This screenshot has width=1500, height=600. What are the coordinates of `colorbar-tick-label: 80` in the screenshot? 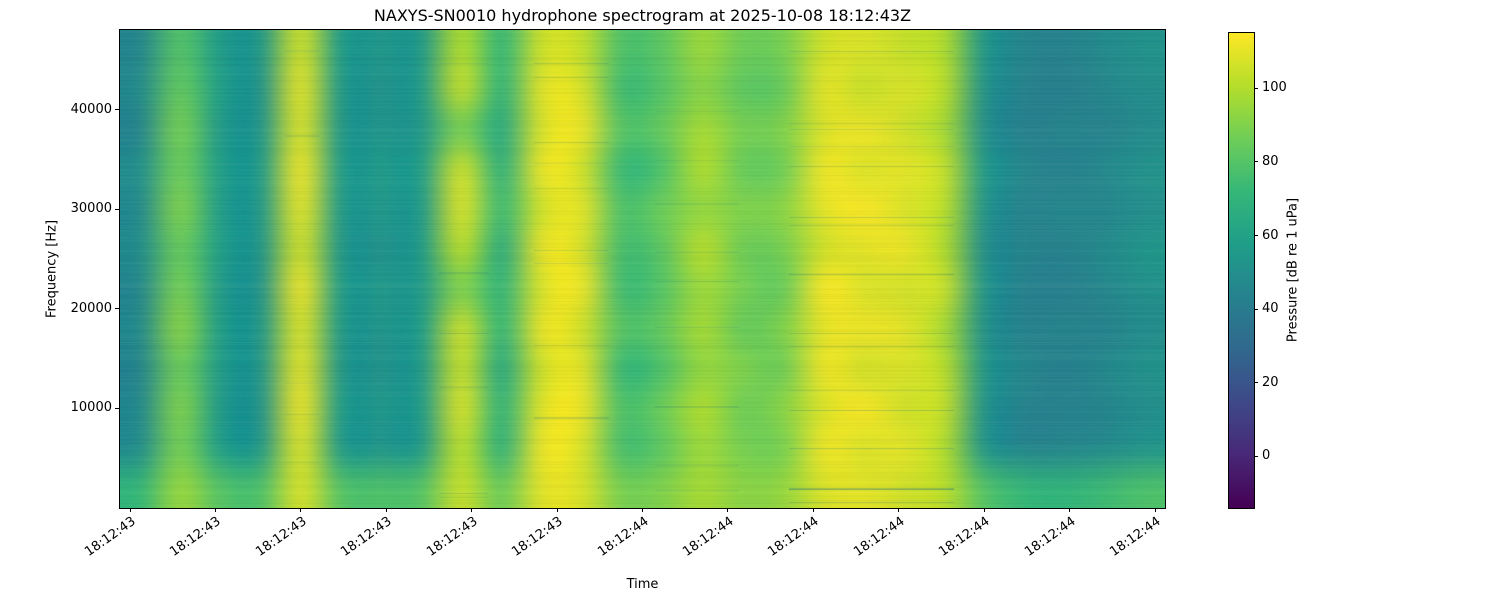 It's located at (1270, 161).